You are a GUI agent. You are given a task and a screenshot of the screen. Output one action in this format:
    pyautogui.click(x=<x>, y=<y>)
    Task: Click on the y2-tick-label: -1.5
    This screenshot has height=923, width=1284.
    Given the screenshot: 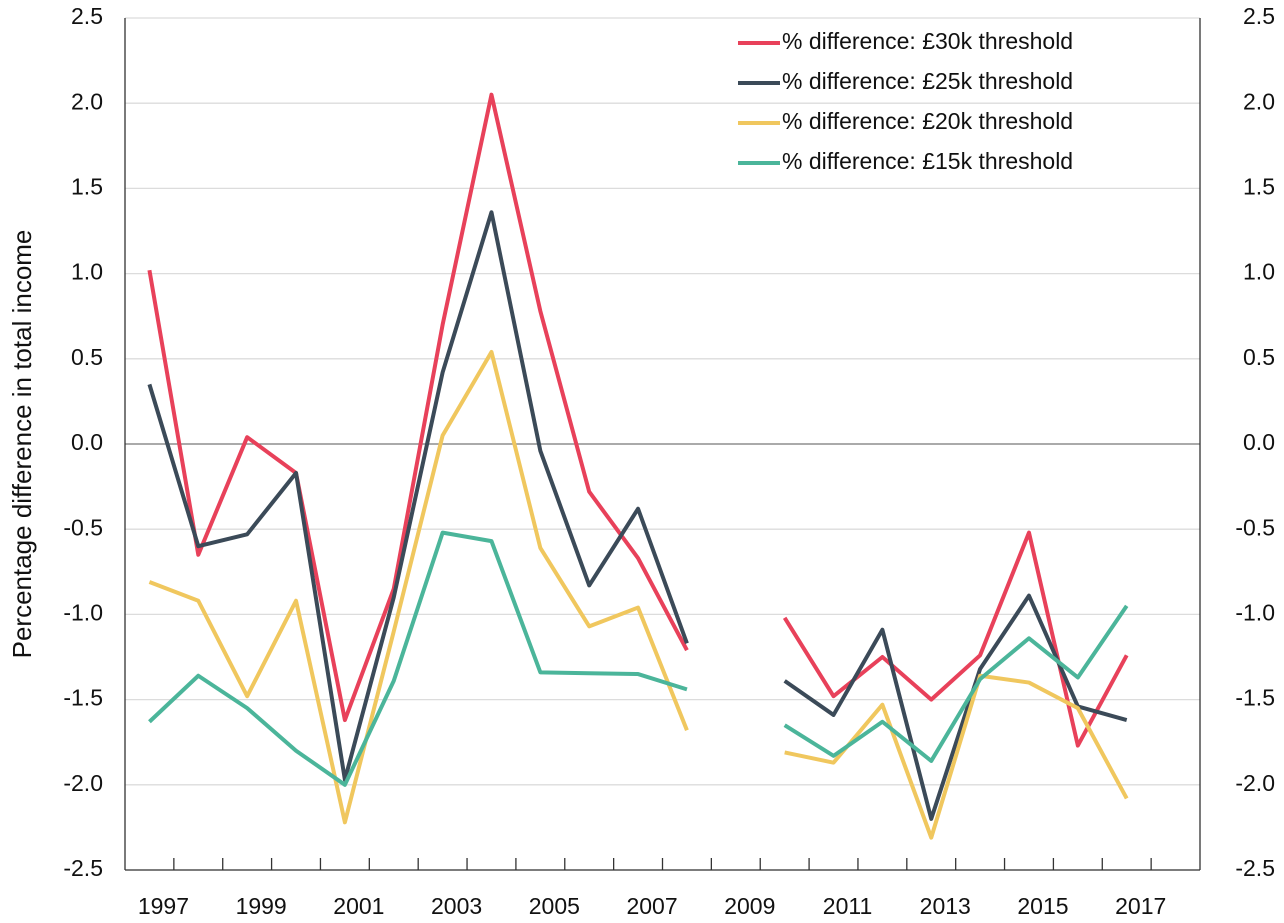 What is the action you would take?
    pyautogui.click(x=1255, y=698)
    